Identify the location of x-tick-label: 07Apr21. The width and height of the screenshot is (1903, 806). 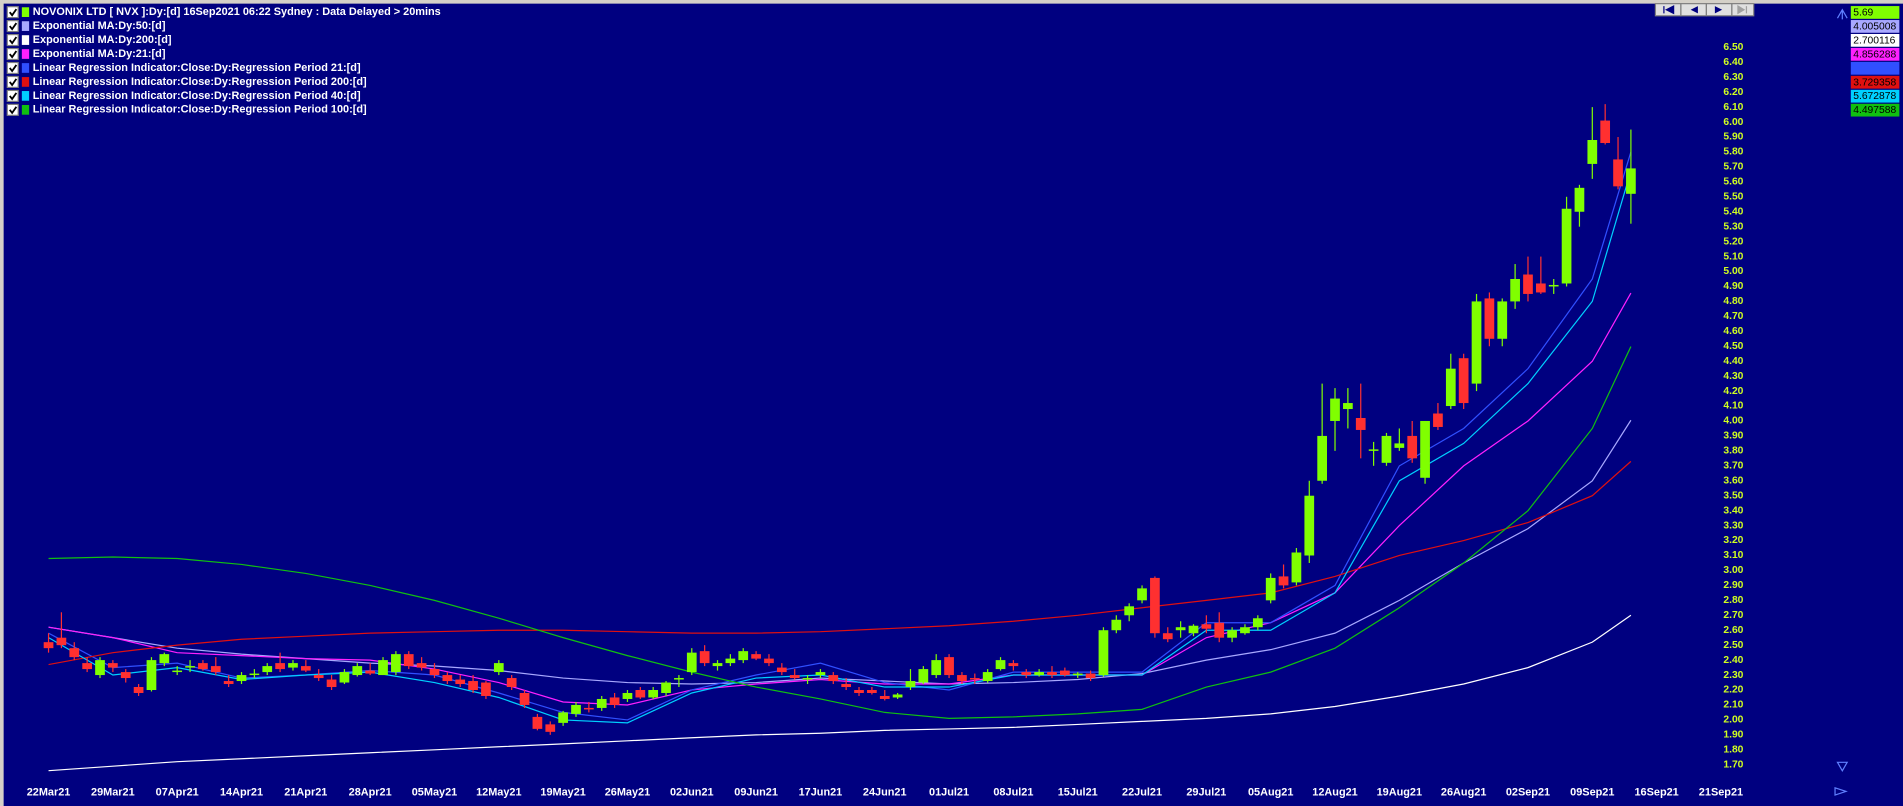
(177, 793).